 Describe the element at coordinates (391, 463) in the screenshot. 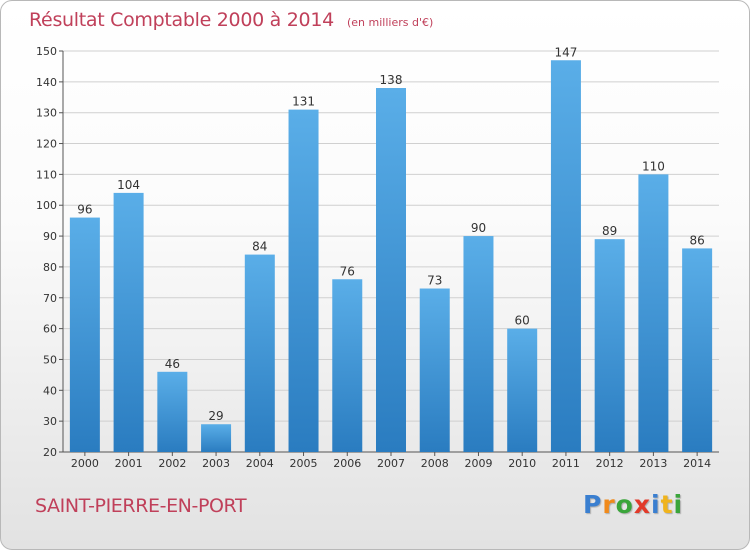

I see `x-tick-label: 2007` at that location.